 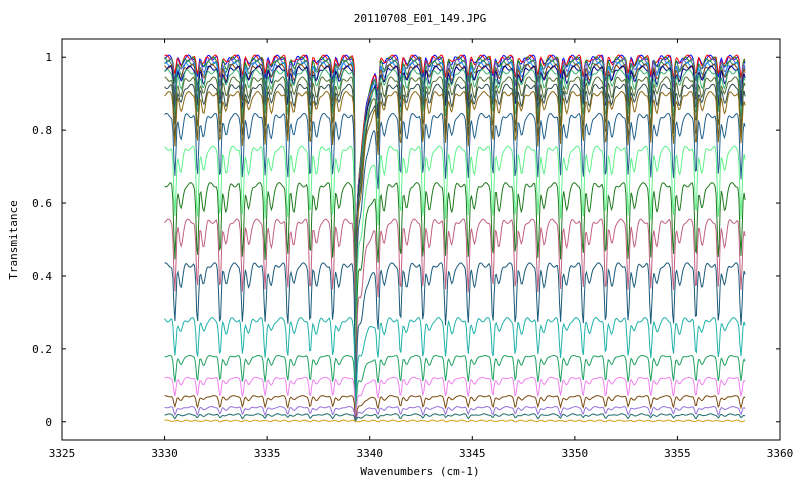 I want to click on x-tick-label: 3355, so click(x=677, y=453).